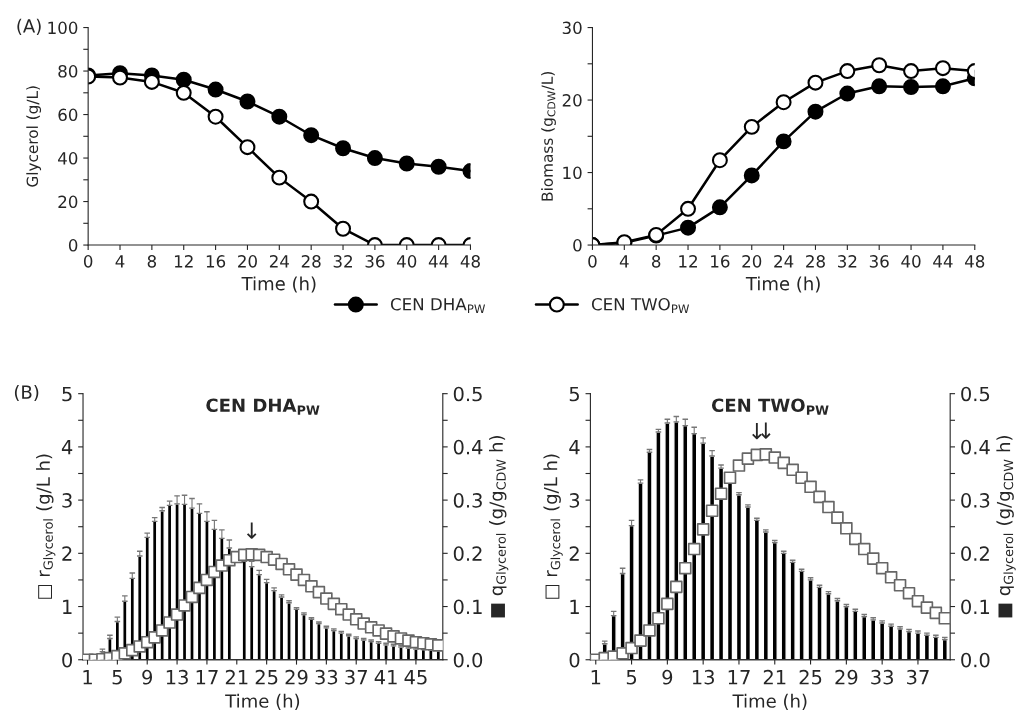 This screenshot has width=1025, height=725. I want to click on x-tick-label: 21, so click(236, 677).